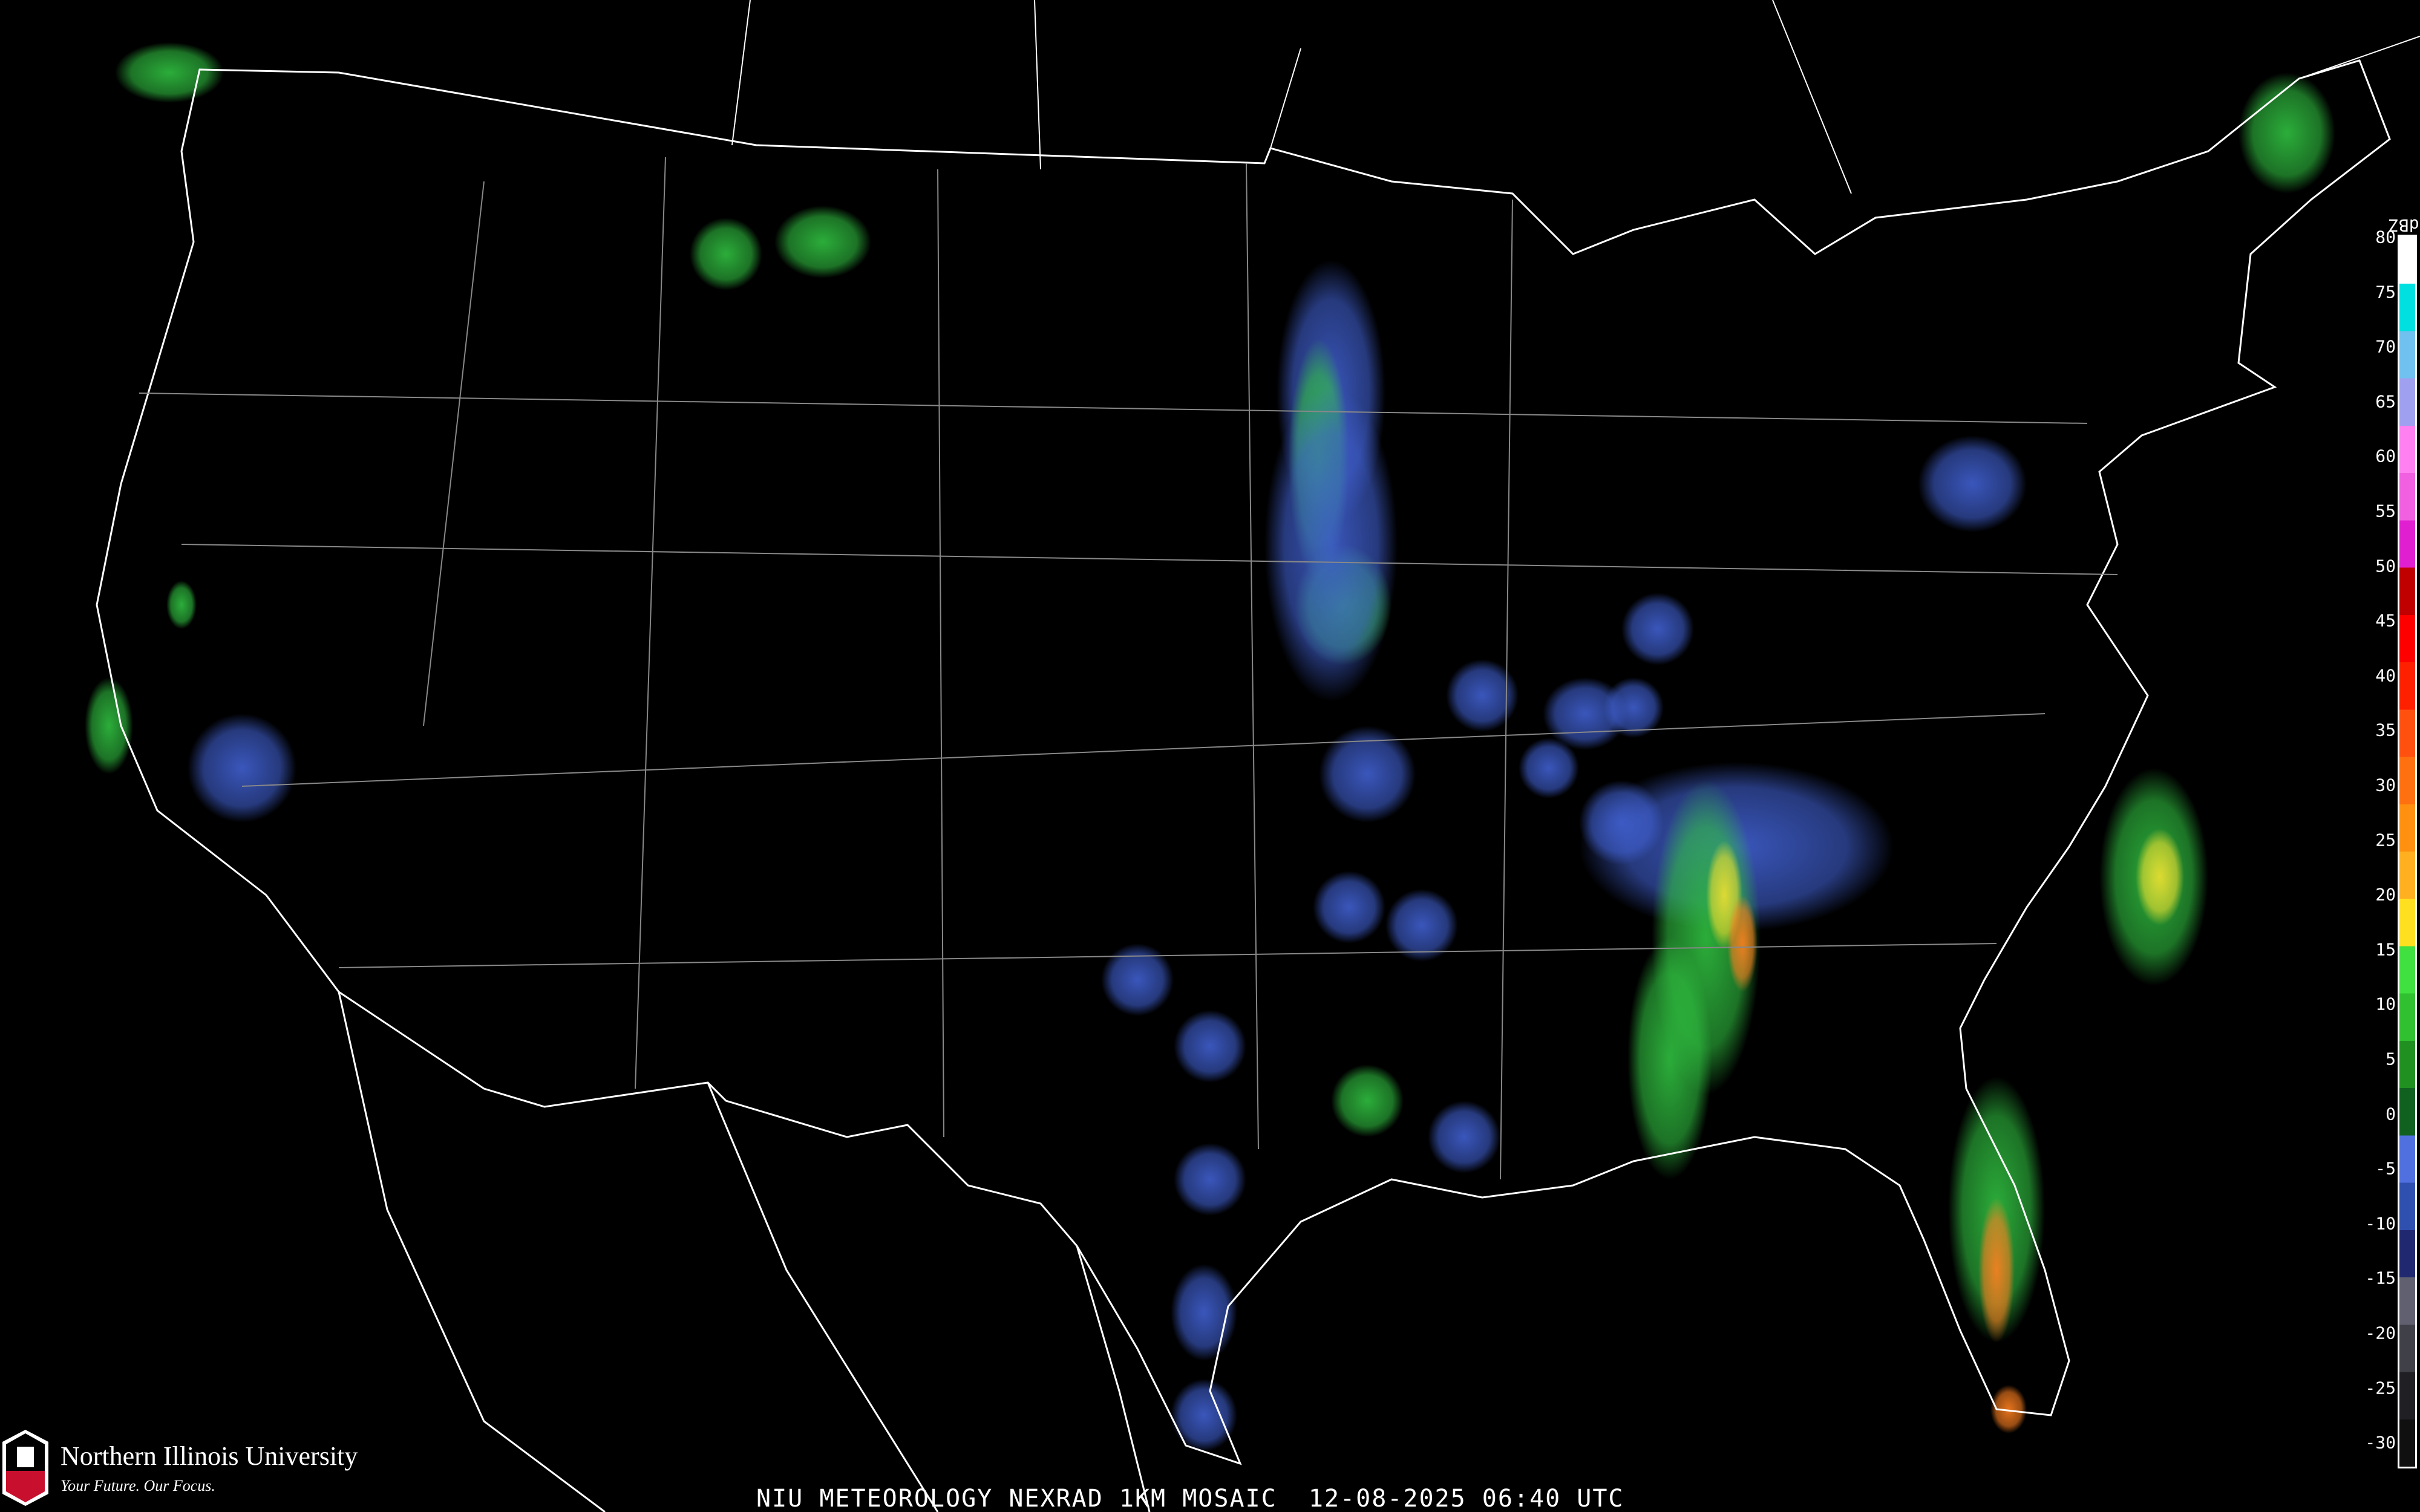 The width and height of the screenshot is (2420, 1512). What do you see at coordinates (745, 1251) in the screenshot?
I see `mexico-coast` at bounding box center [745, 1251].